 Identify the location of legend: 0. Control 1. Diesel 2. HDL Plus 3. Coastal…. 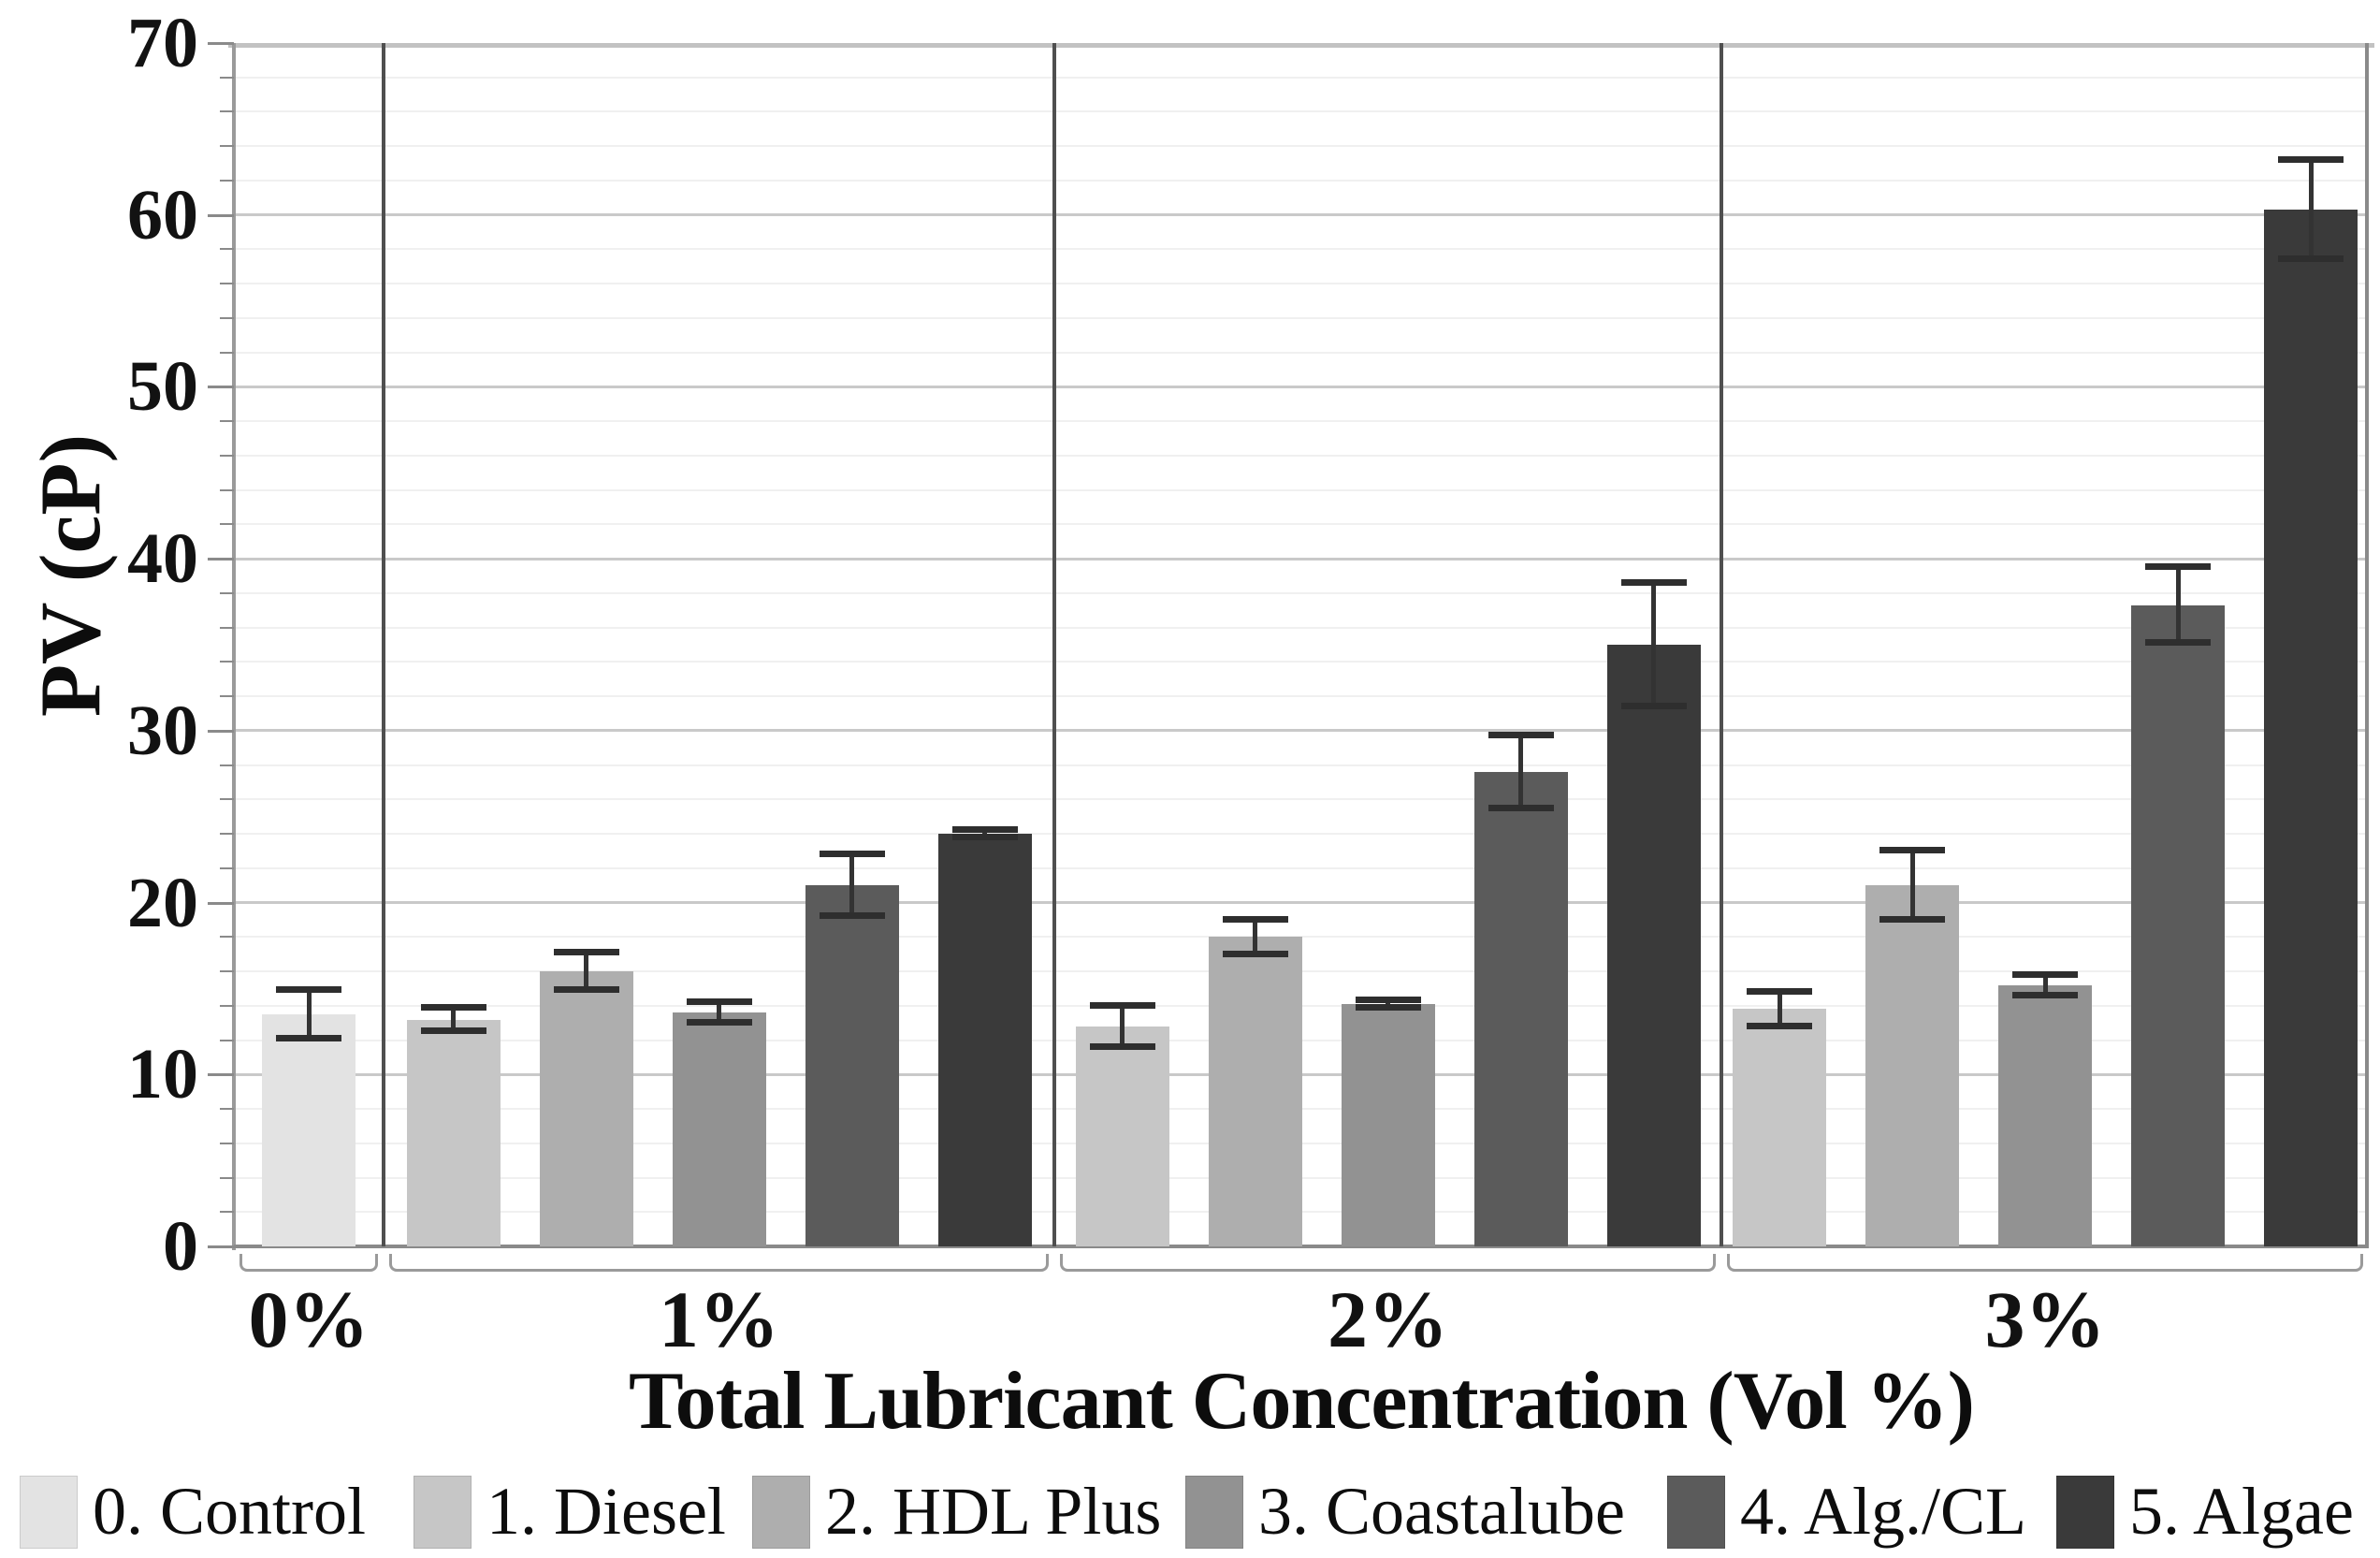
(1190, 1512).